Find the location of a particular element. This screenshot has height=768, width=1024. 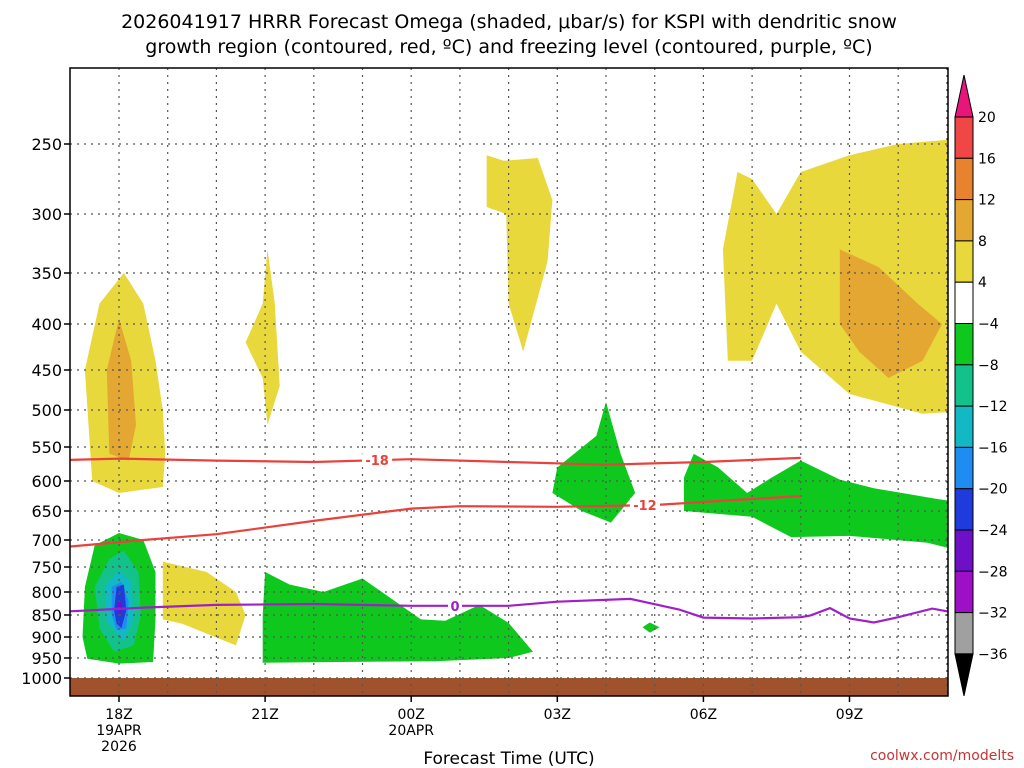

colorbar-bin-bottom is located at coordinates (964, 675).